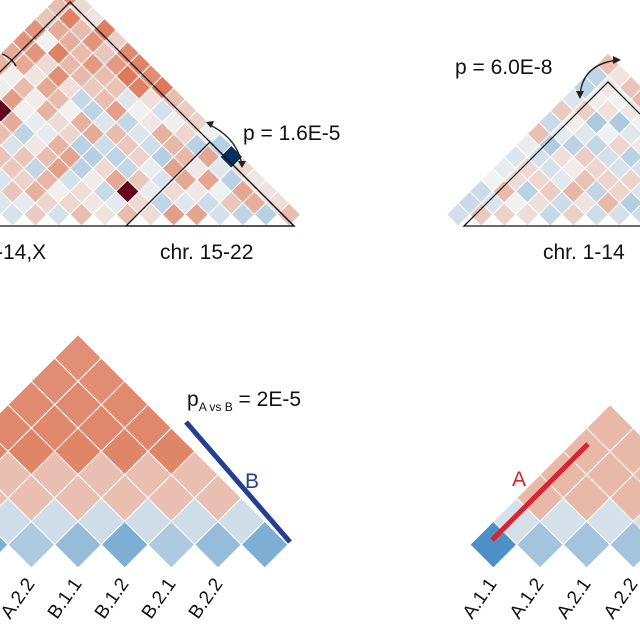  What do you see at coordinates (549, 598) in the screenshot?
I see `bottom-right-tick-labels: A.1.1 A.1.2 A.2.1 A.2.2` at bounding box center [549, 598].